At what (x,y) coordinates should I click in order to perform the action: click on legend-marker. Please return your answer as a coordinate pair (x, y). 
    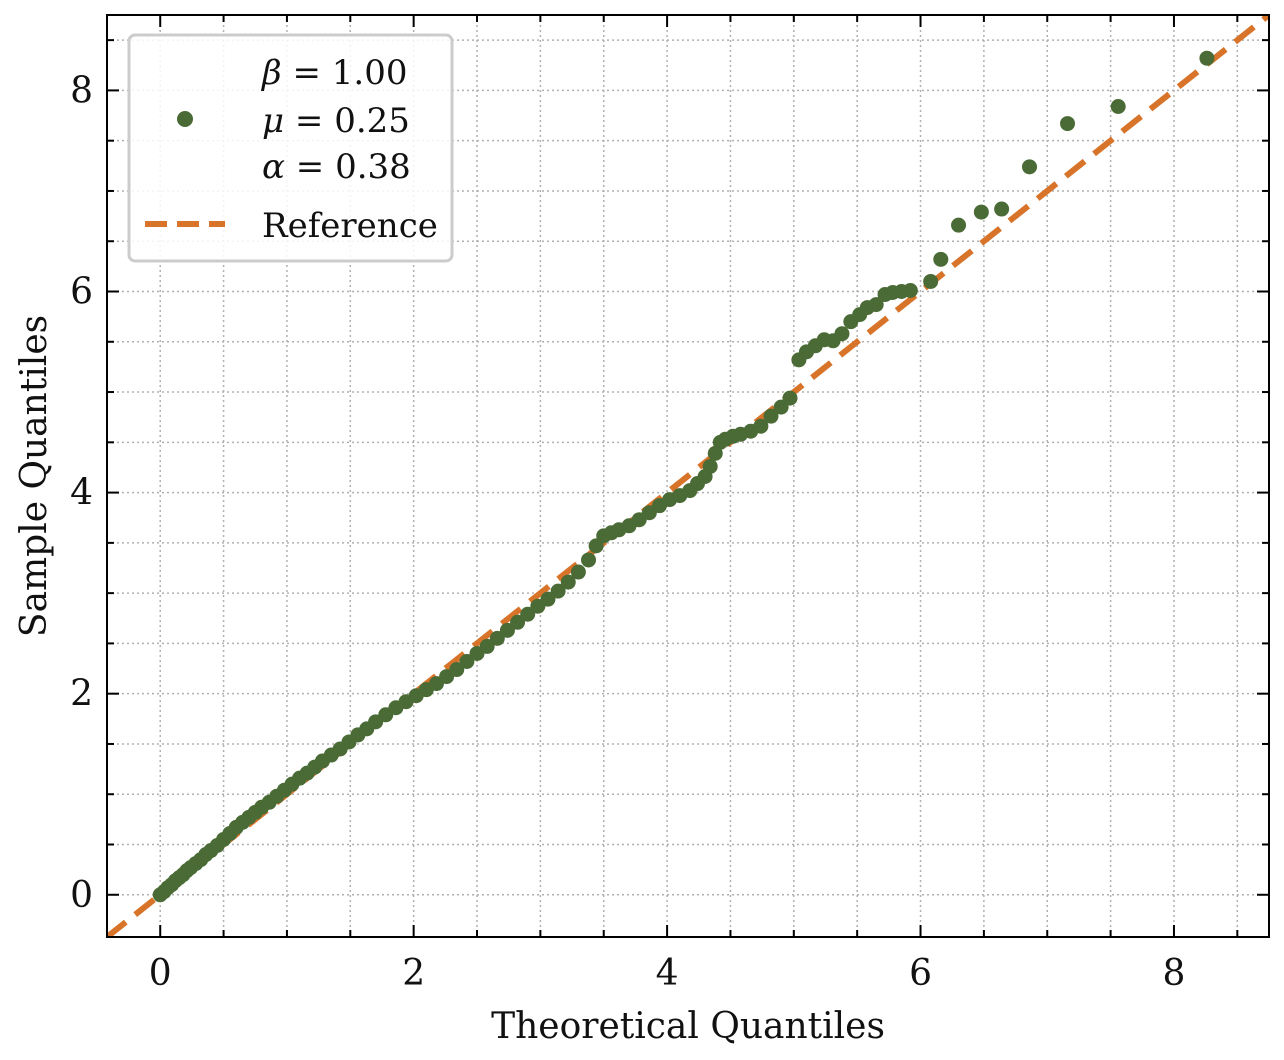
    Looking at the image, I should click on (185, 119).